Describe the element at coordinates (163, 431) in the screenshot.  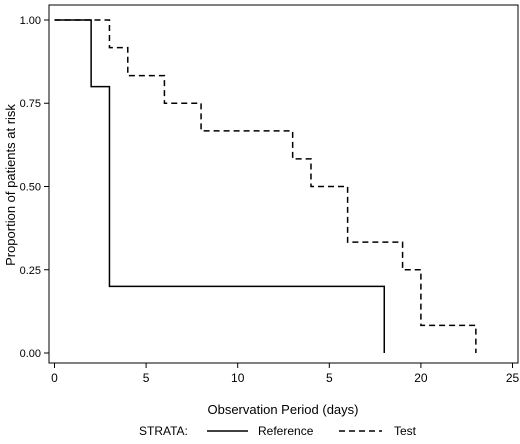
I see `legend-title: STRATA:` at that location.